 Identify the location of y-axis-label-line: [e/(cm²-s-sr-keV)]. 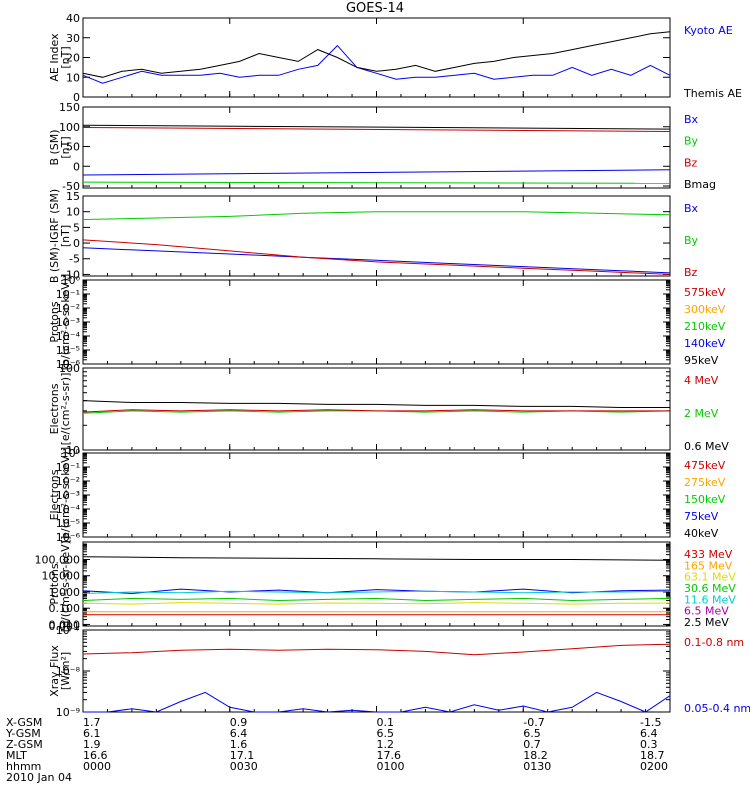
(65, 495).